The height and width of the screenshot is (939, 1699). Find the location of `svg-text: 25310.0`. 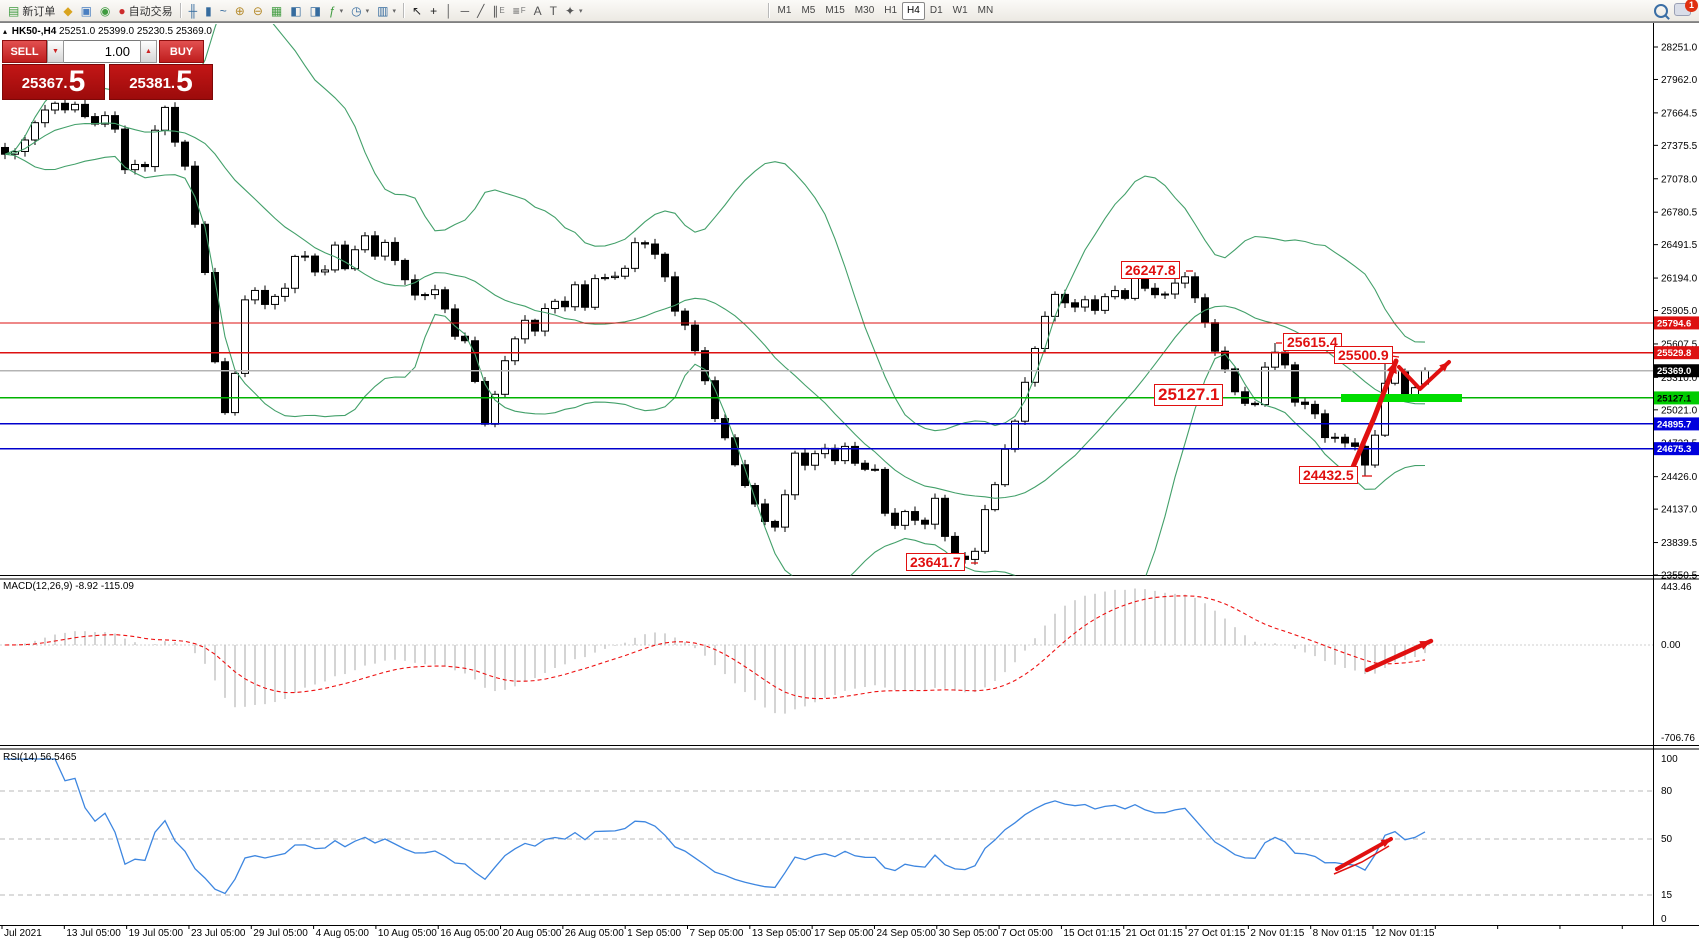

svg-text: 25310.0 is located at coordinates (1679, 378).